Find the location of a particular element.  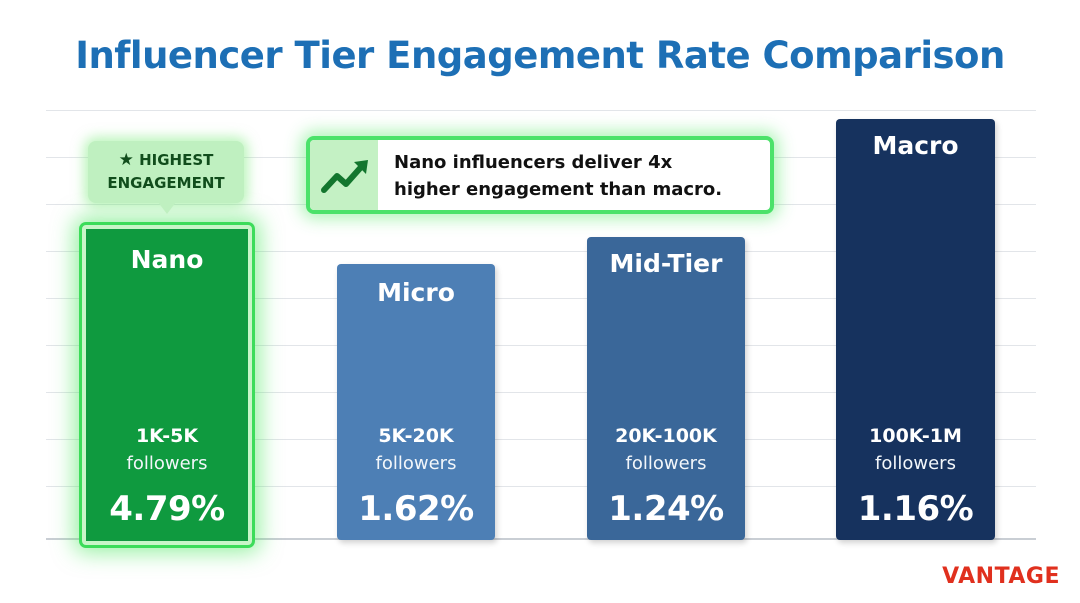

brand-logo: VANTAGE is located at coordinates (1001, 576).